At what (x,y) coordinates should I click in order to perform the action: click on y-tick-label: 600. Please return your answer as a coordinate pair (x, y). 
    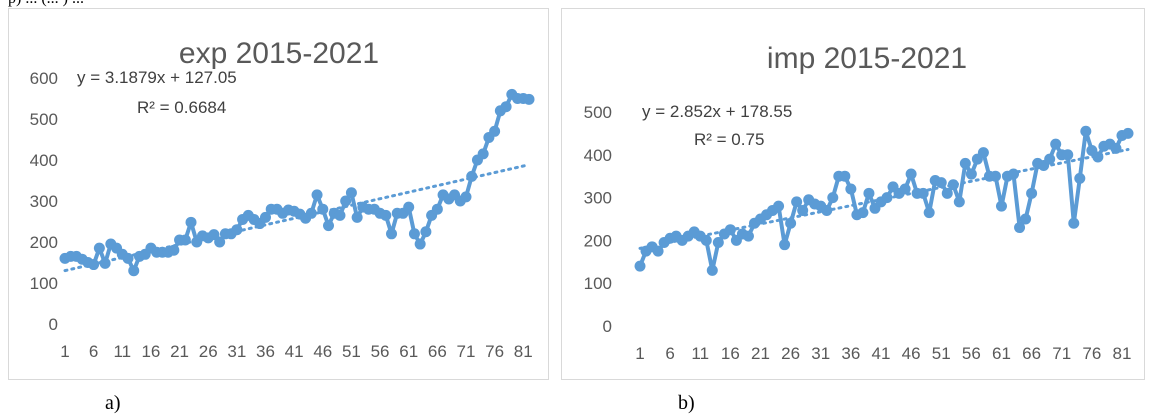
    Looking at the image, I should click on (44, 78).